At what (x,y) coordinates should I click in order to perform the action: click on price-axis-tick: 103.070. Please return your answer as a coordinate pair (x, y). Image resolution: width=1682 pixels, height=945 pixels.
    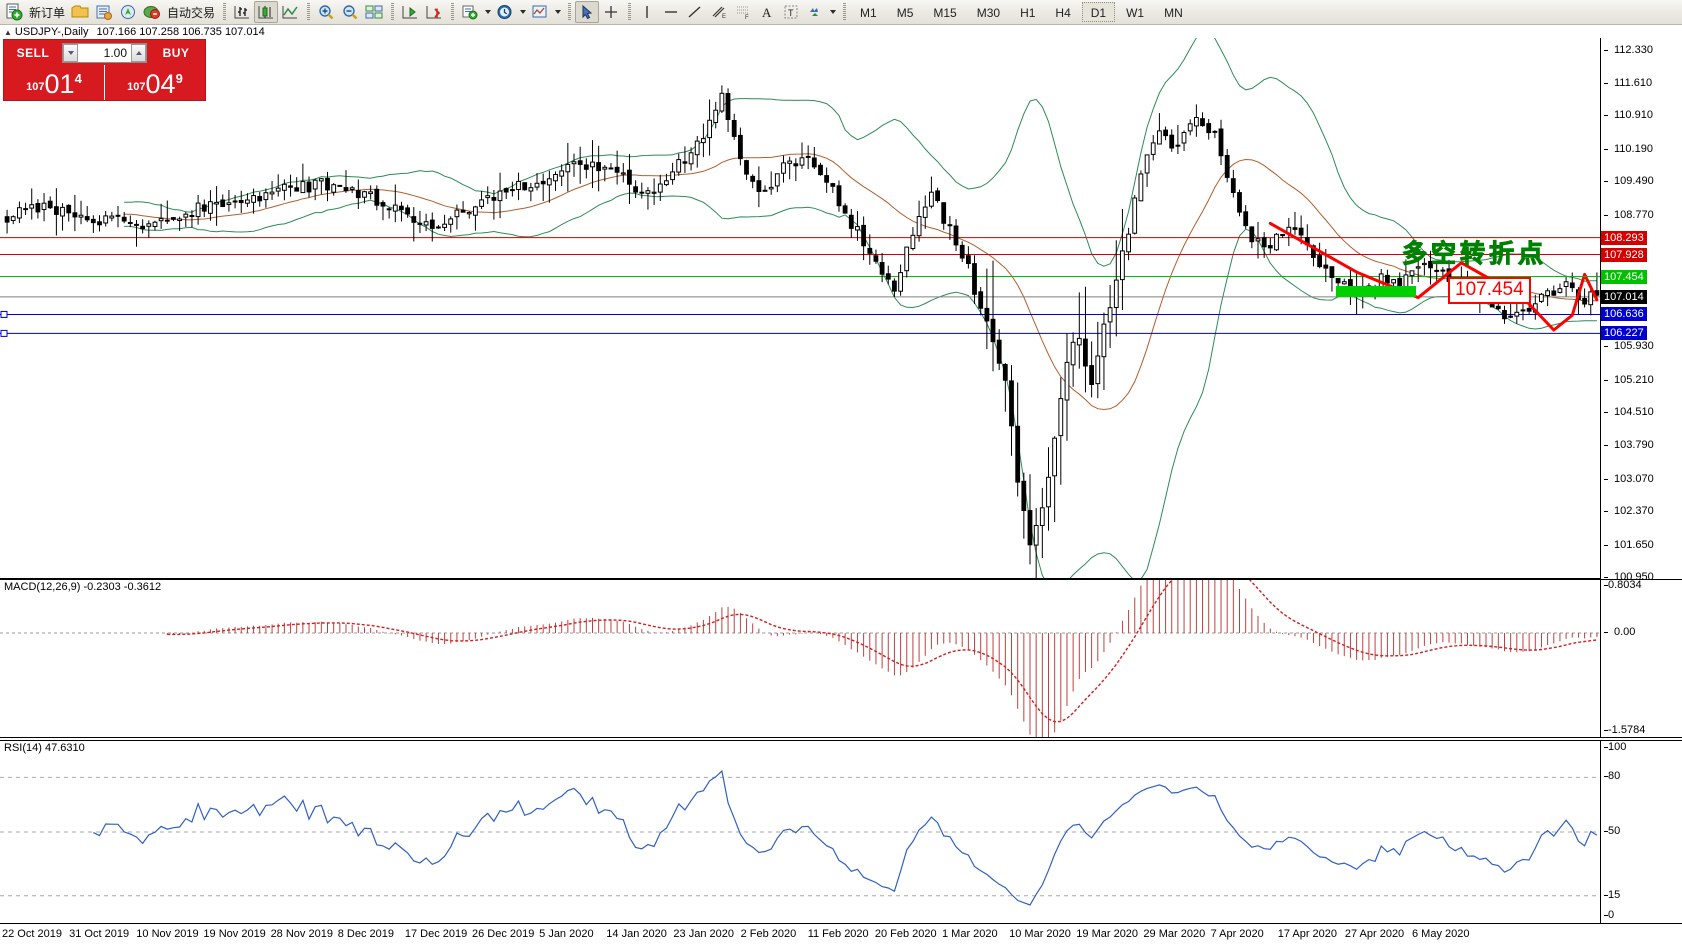
    Looking at the image, I should click on (1643, 479).